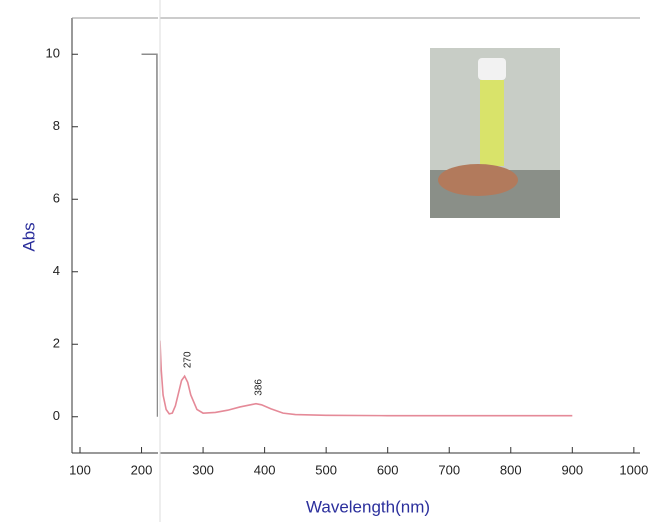  What do you see at coordinates (492, 123) in the screenshot?
I see `vial-liquid` at bounding box center [492, 123].